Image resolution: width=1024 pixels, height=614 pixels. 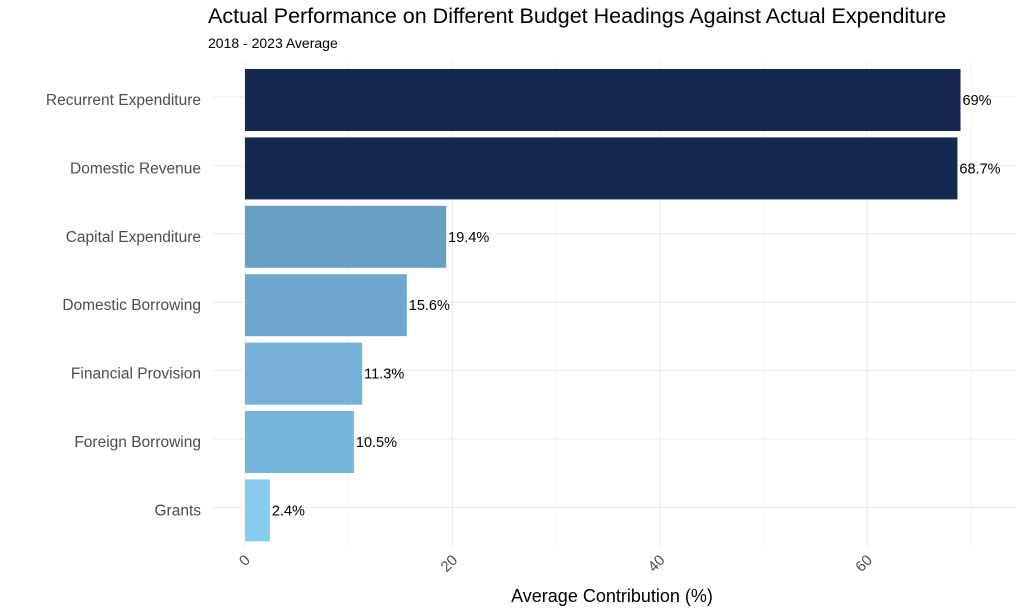 What do you see at coordinates (449, 564) in the screenshot?
I see `x-axis-tick-label: 20` at bounding box center [449, 564].